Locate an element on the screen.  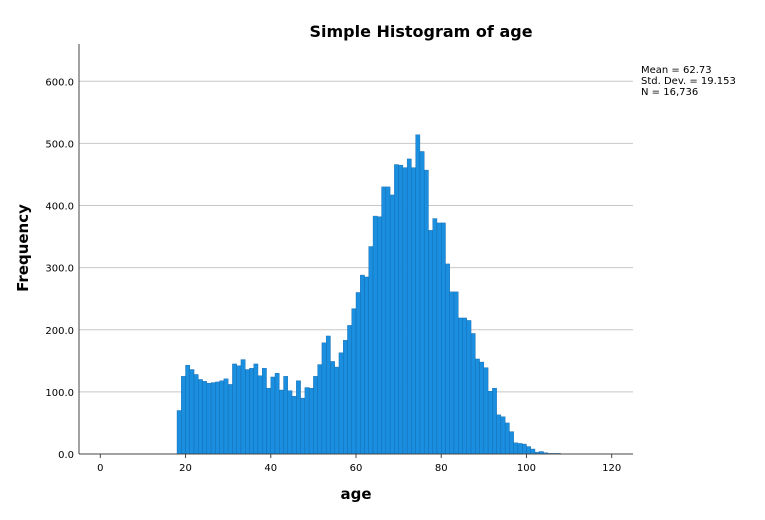
y-tick-label: 300.0 is located at coordinates (59, 269).